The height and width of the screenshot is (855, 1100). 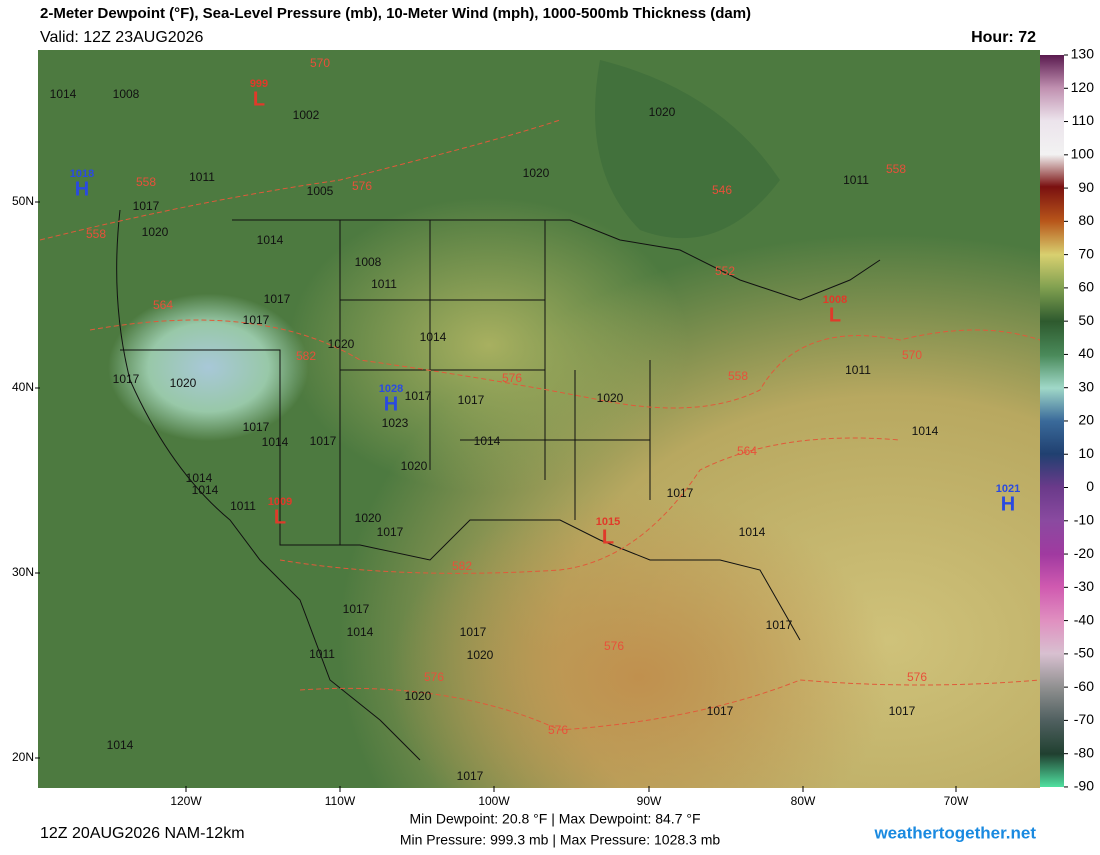 What do you see at coordinates (722, 190) in the screenshot?
I see `thickness-label: 546` at bounding box center [722, 190].